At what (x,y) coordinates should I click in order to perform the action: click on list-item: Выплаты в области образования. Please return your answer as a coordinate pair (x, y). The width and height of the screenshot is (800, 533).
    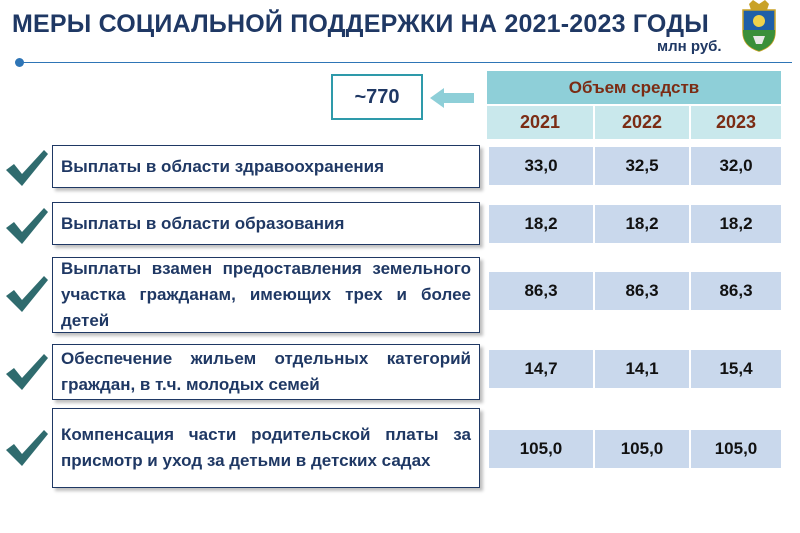
    Looking at the image, I should click on (266, 223).